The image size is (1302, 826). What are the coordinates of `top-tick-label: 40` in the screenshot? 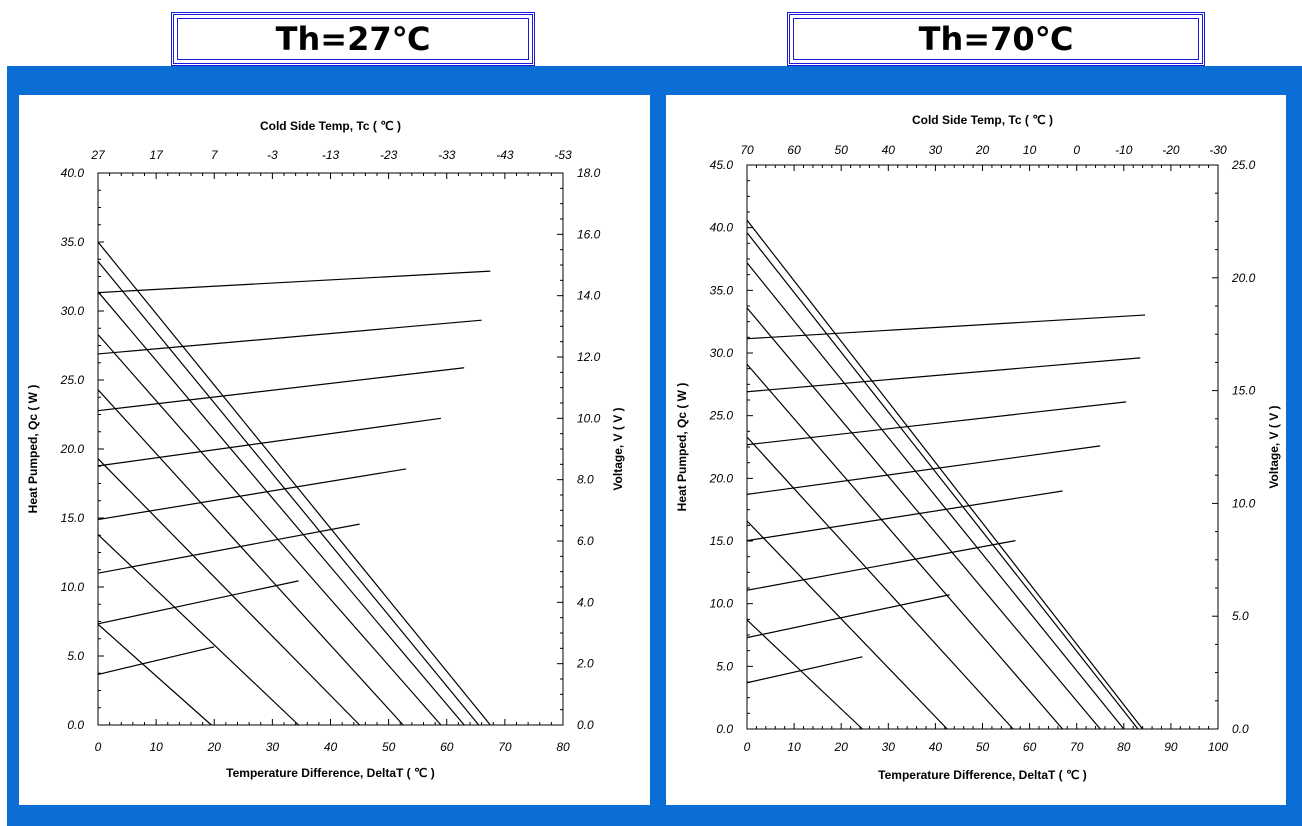 It's located at (889, 150).